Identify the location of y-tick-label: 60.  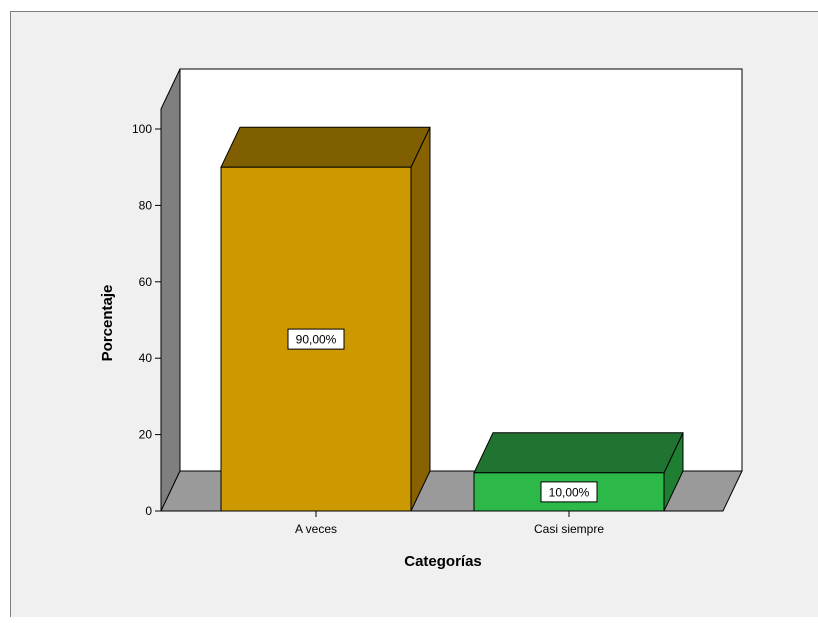
(146, 282).